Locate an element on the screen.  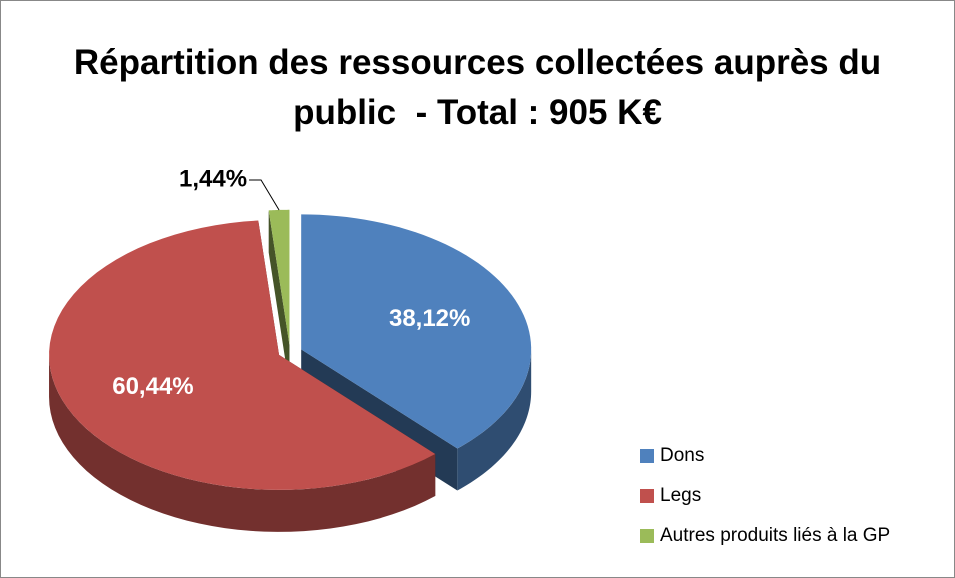
legend-label: Legs is located at coordinates (680, 495).